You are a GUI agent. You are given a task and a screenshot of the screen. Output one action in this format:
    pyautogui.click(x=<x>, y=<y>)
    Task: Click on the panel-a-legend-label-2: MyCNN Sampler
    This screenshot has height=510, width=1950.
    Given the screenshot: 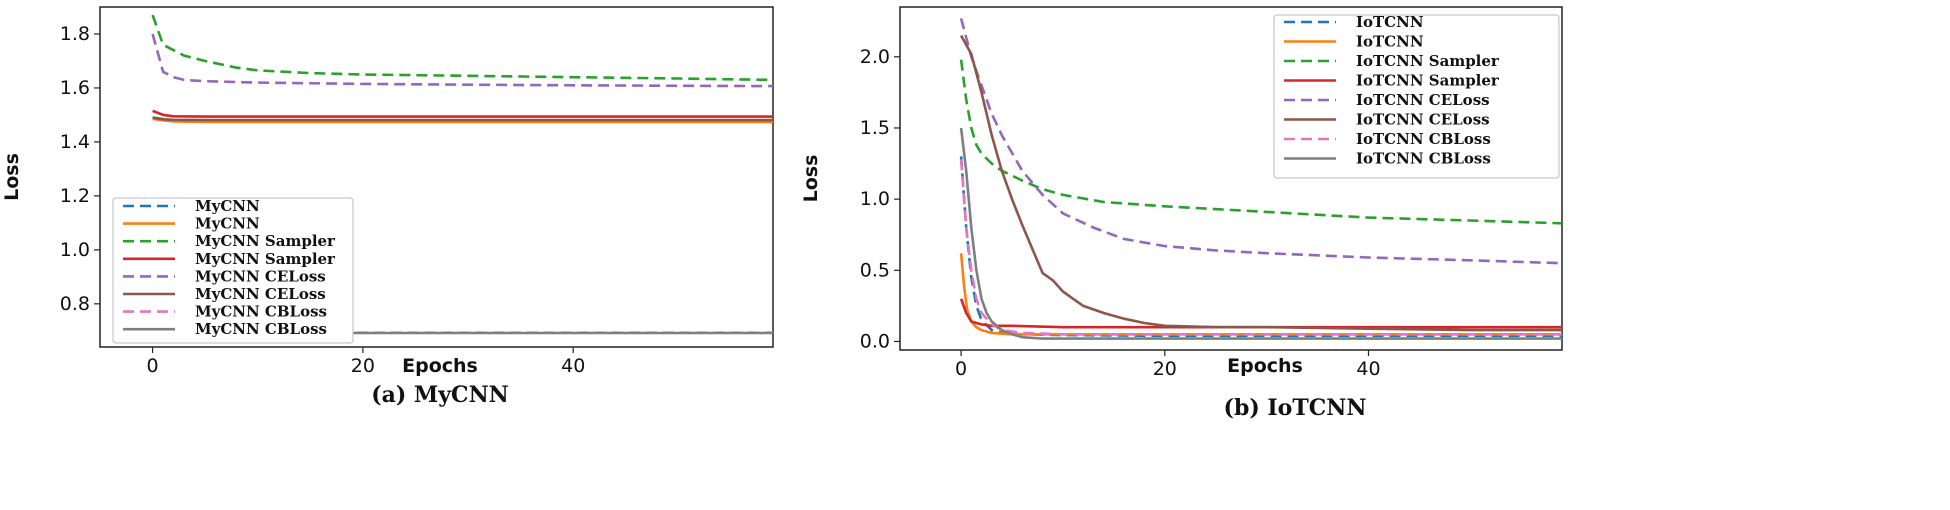 What is the action you would take?
    pyautogui.click(x=265, y=241)
    